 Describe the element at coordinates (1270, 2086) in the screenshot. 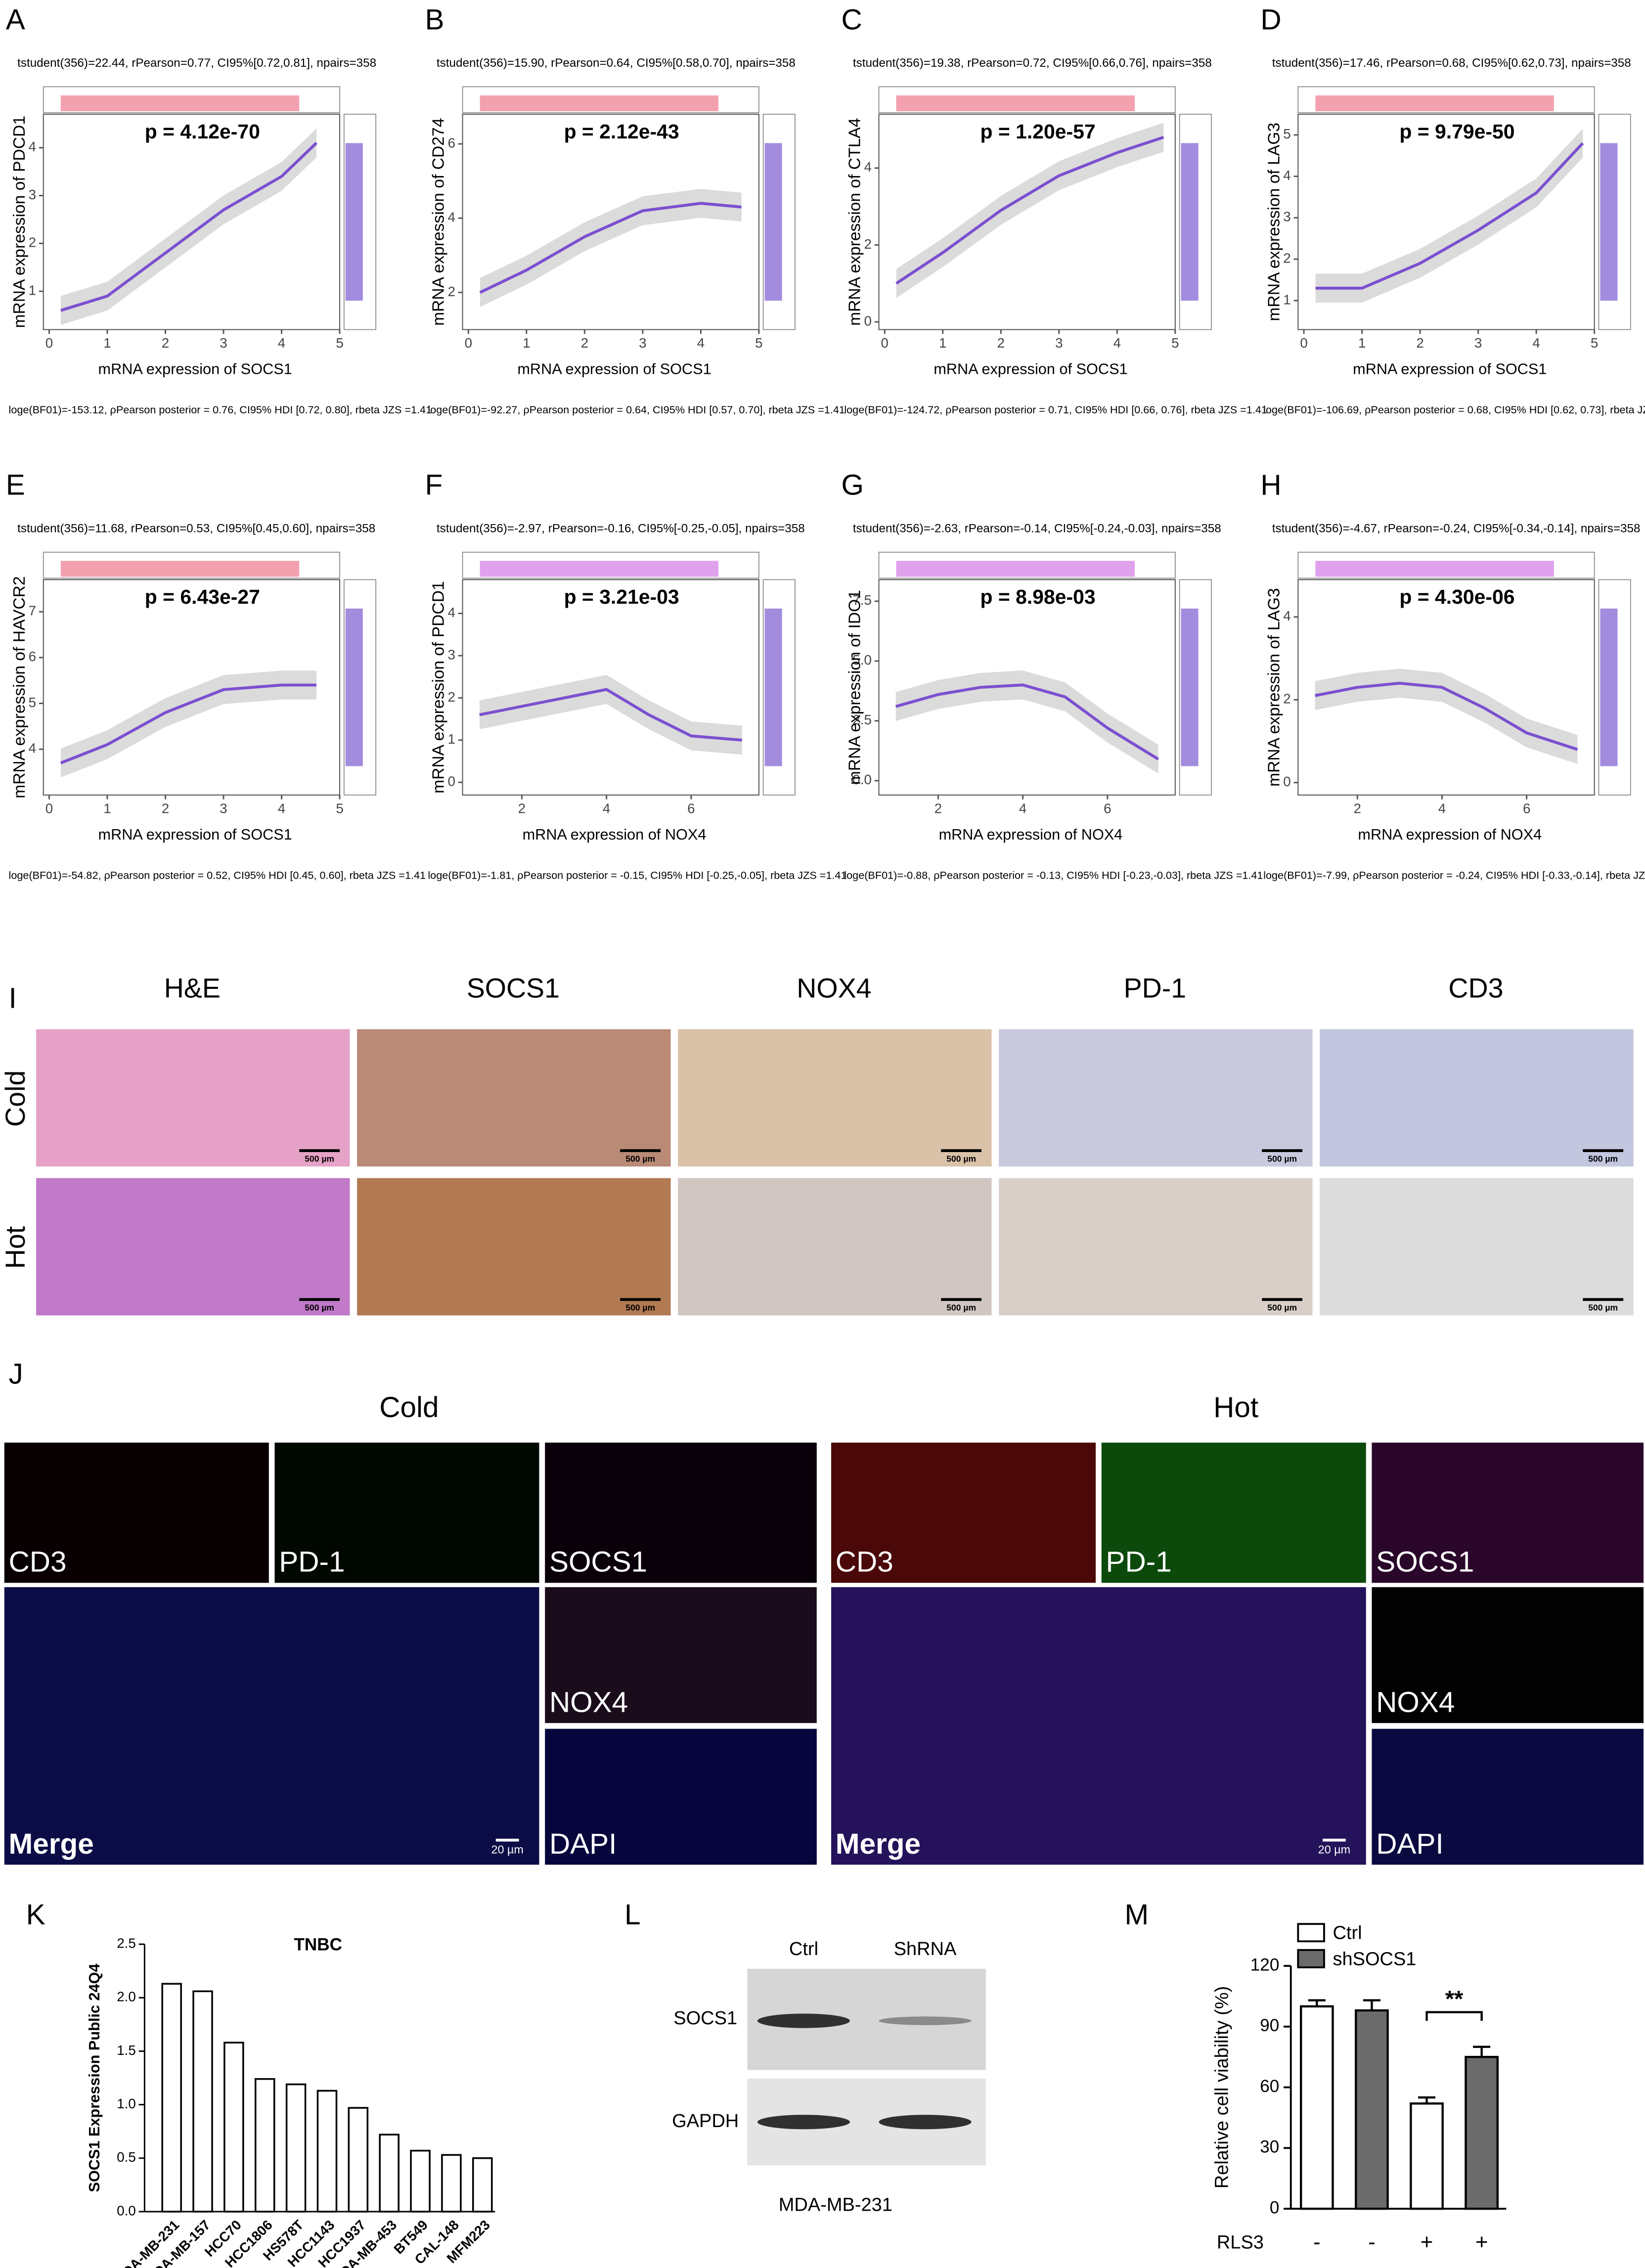

I see `y-tick-label: 60` at that location.